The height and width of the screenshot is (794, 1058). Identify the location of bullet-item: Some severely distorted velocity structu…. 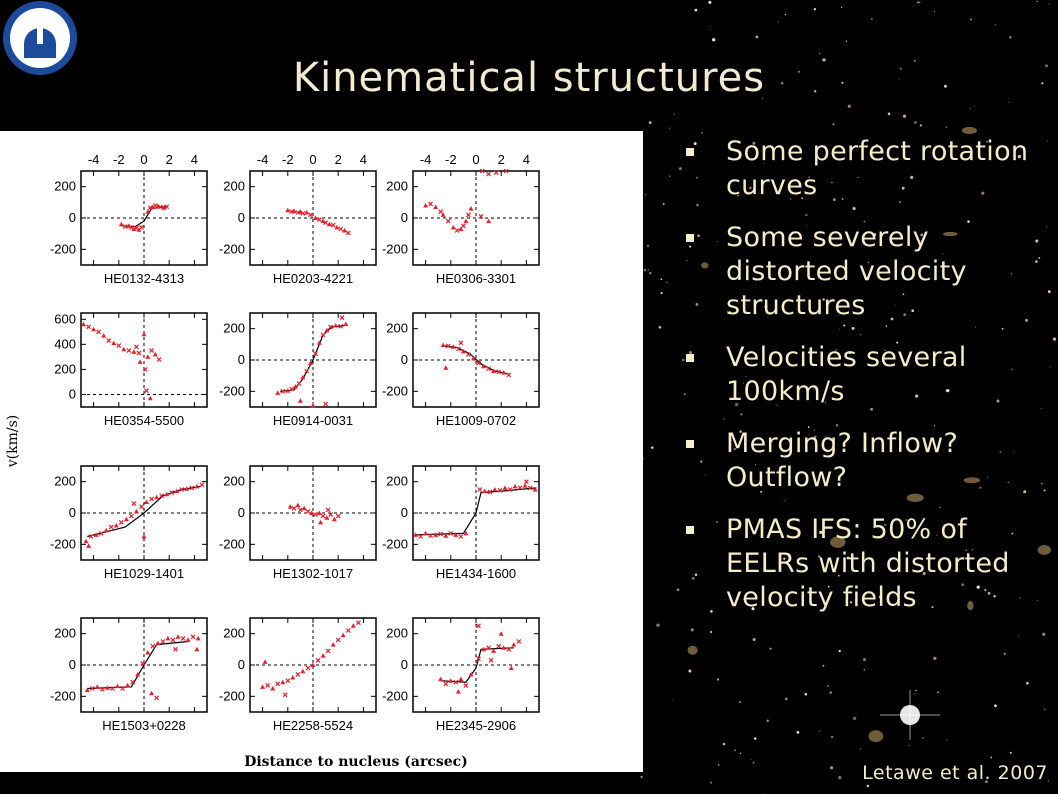
(867, 272).